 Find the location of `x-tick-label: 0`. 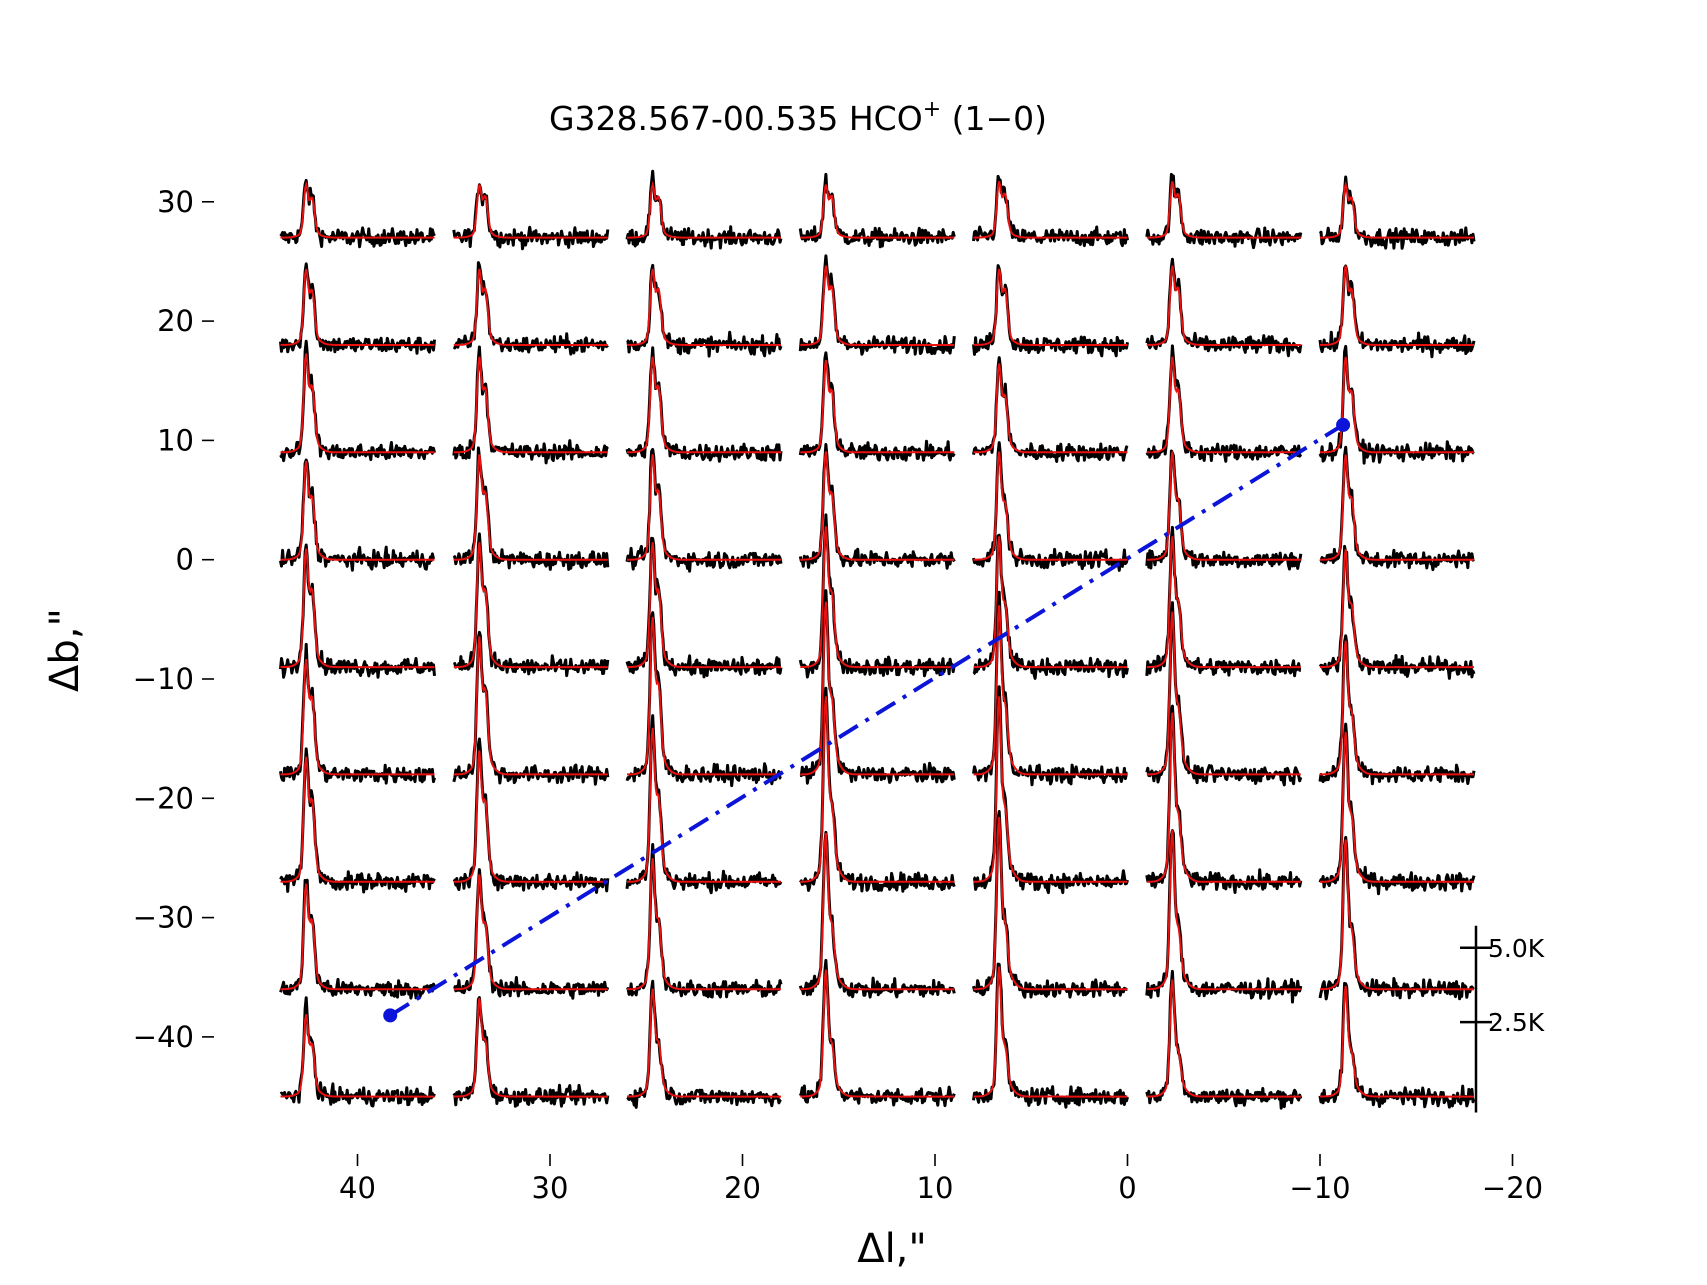

x-tick-label: 0 is located at coordinates (1127, 1188).